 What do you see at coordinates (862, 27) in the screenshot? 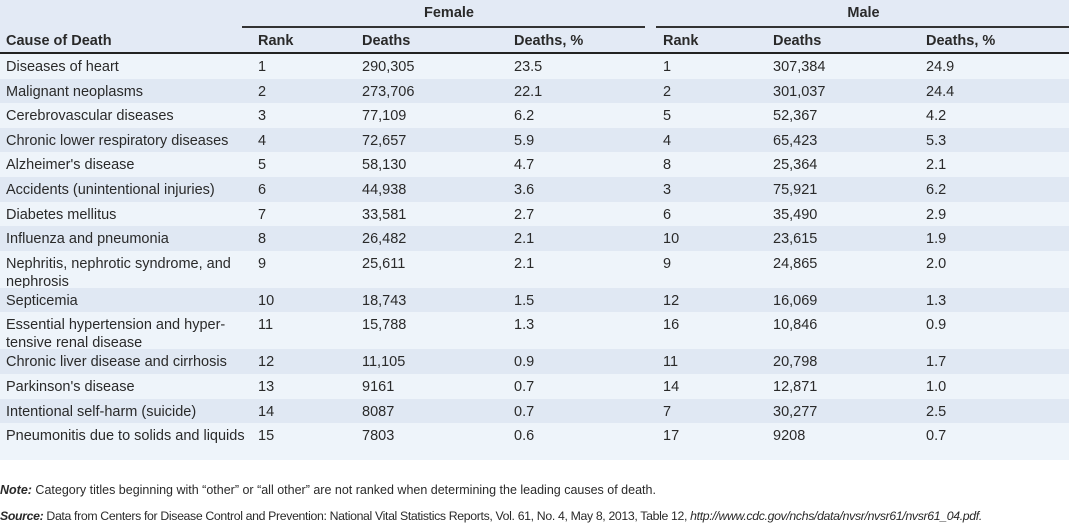
I see `male-divider` at bounding box center [862, 27].